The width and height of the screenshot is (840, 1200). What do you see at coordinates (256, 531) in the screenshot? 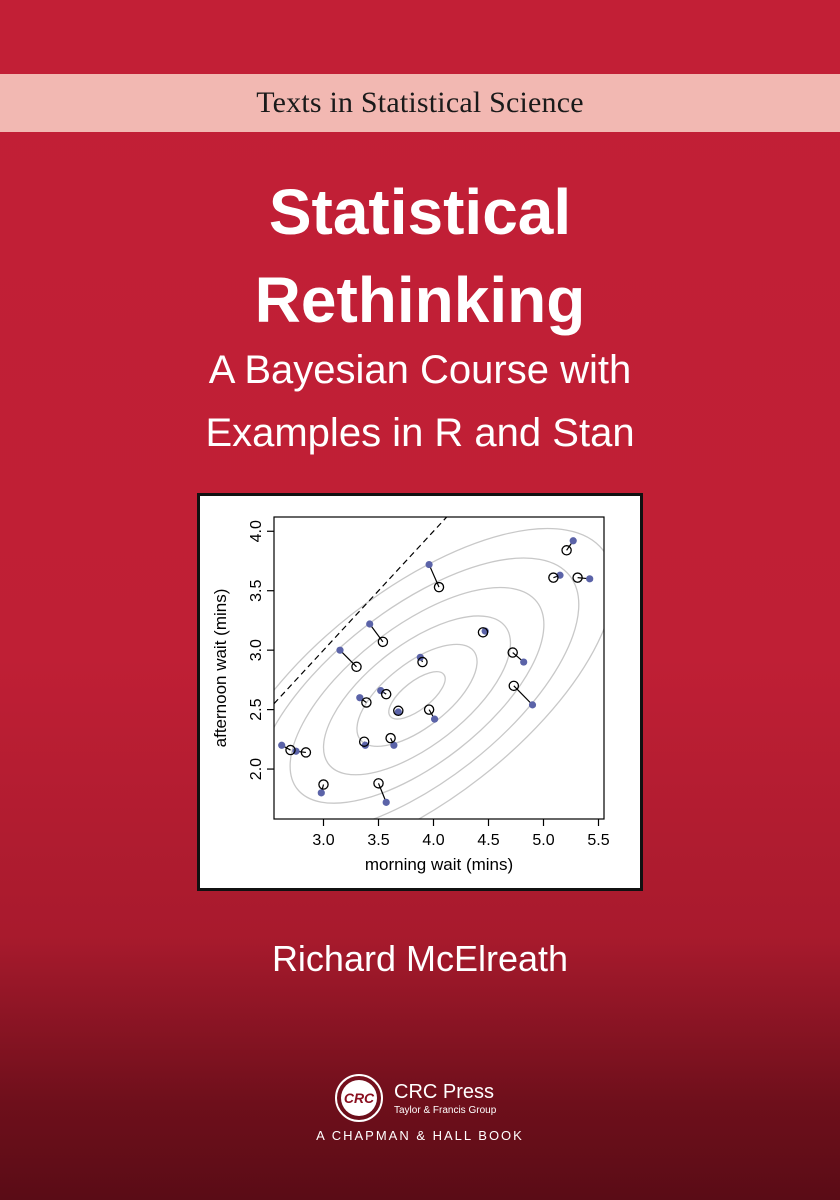
I see `y-tick-label: 4.0` at bounding box center [256, 531].